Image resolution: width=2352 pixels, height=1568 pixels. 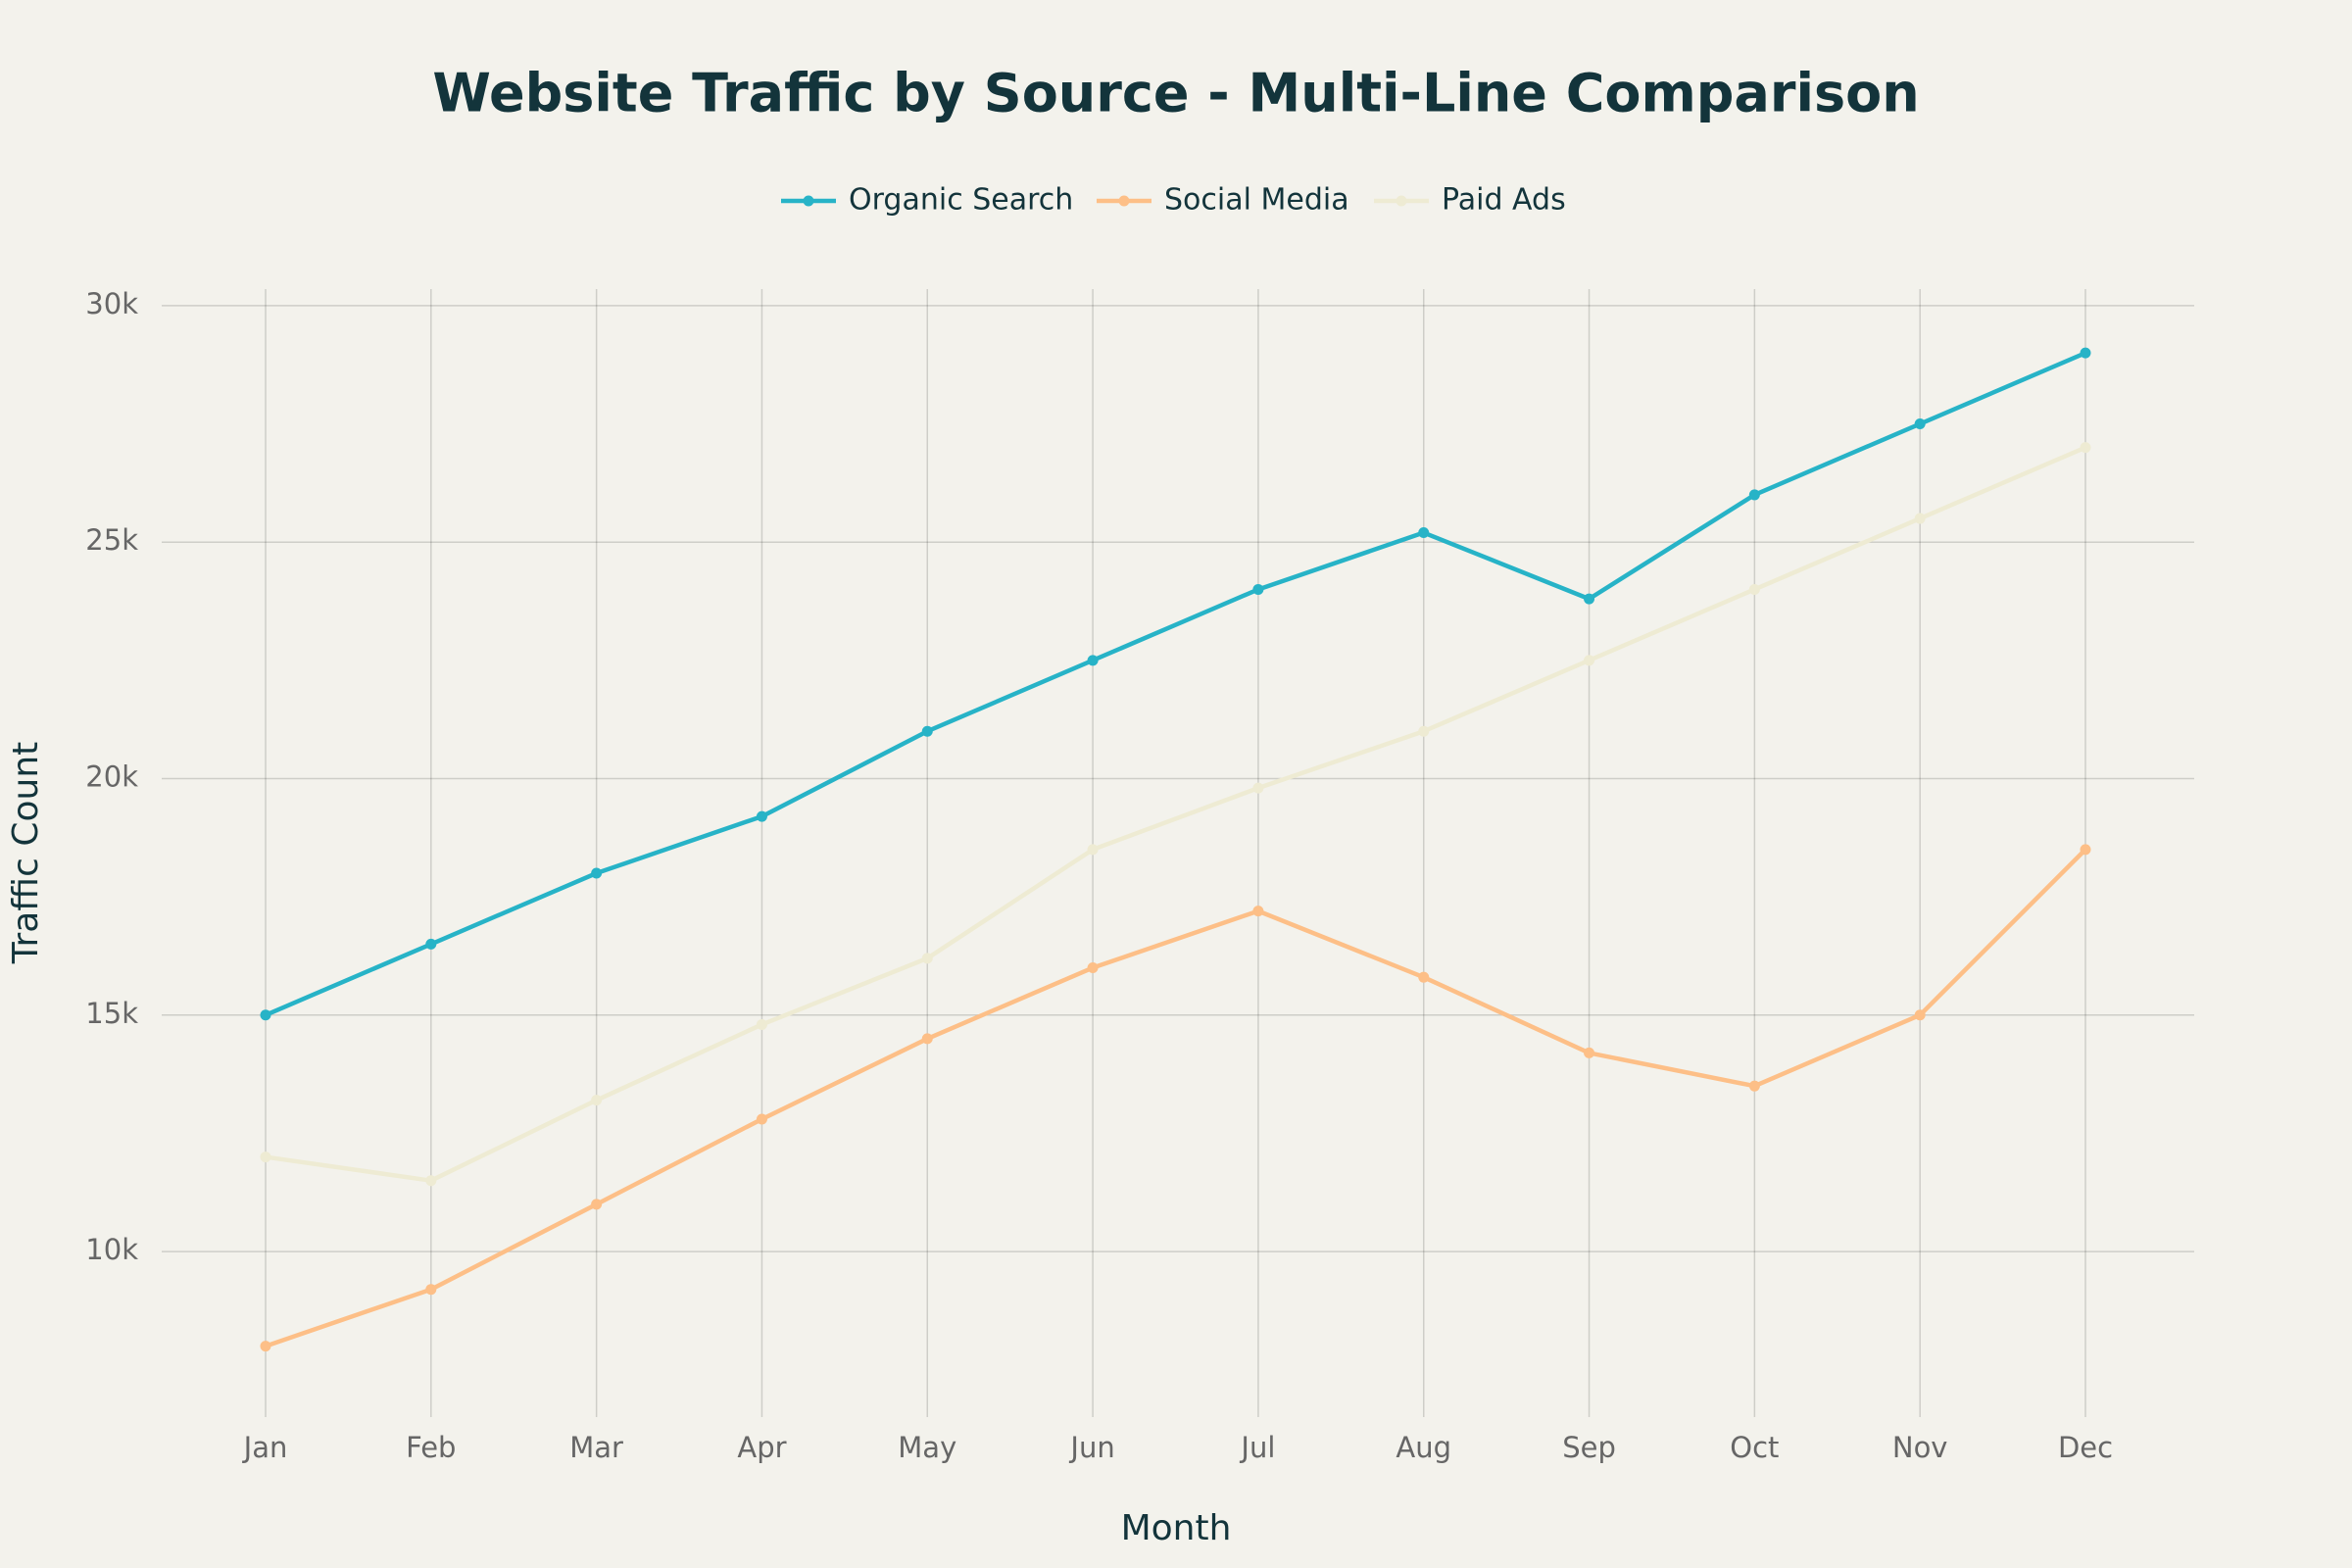 I want to click on x-tick-label: Jan, so click(x=265, y=1447).